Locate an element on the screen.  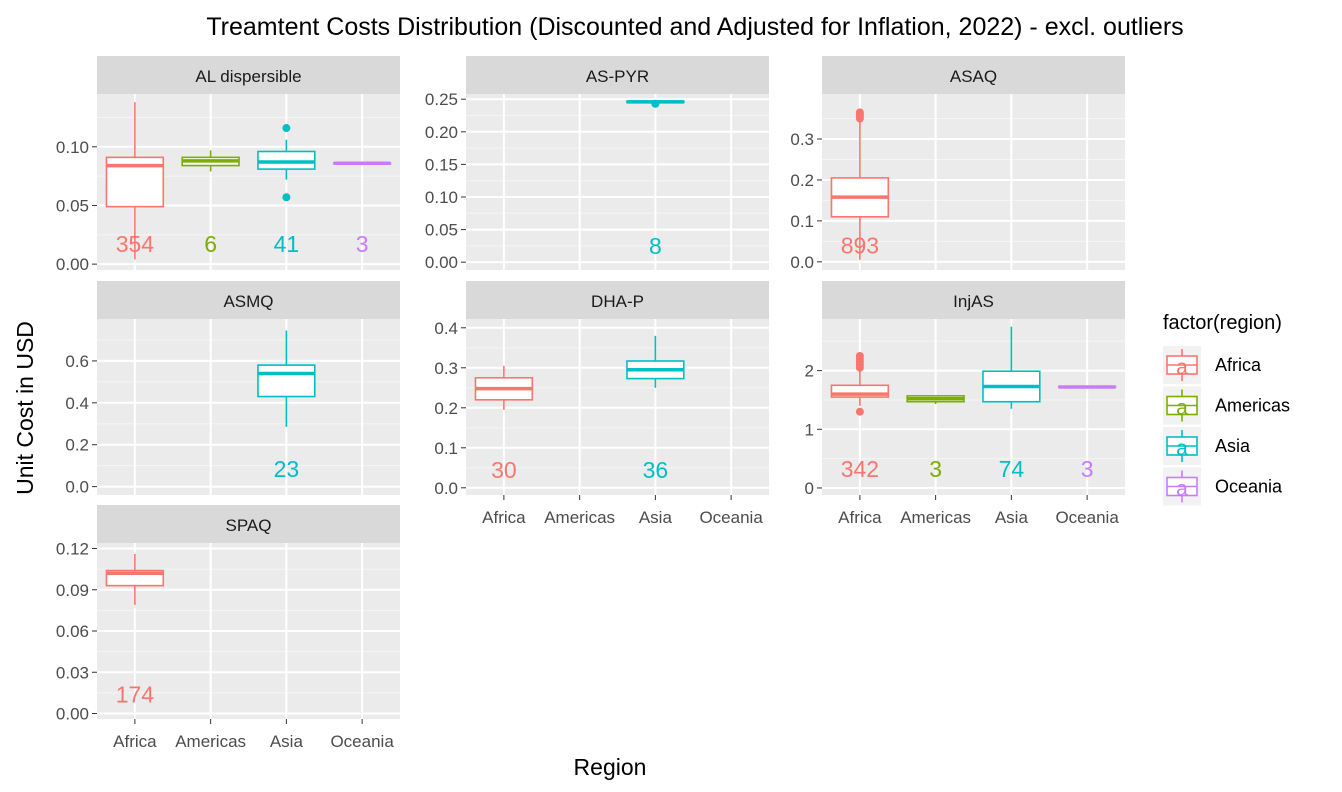
count-label: 354 is located at coordinates (135, 244).